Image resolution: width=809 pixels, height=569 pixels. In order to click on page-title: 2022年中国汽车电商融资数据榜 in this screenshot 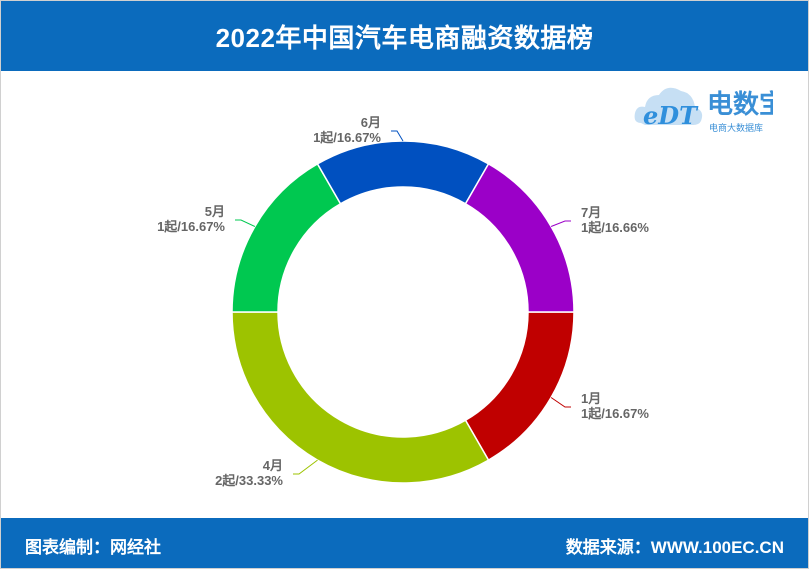, I will do `click(404, 37)`.